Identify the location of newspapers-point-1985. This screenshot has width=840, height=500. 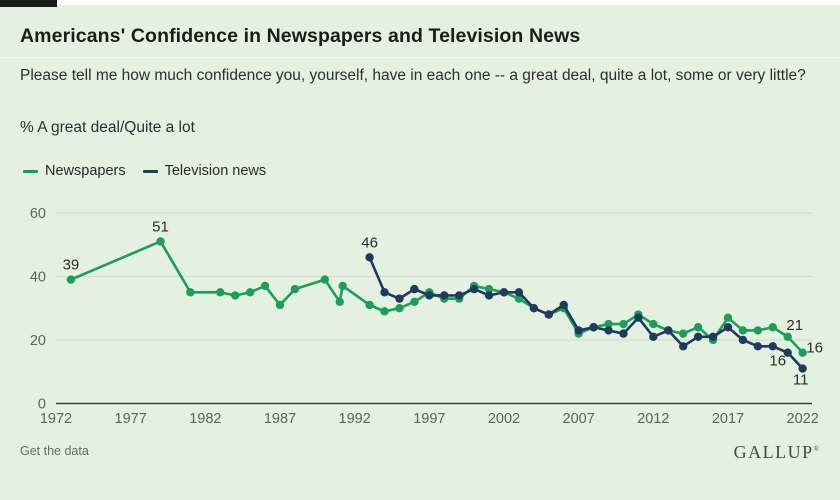
(250, 292).